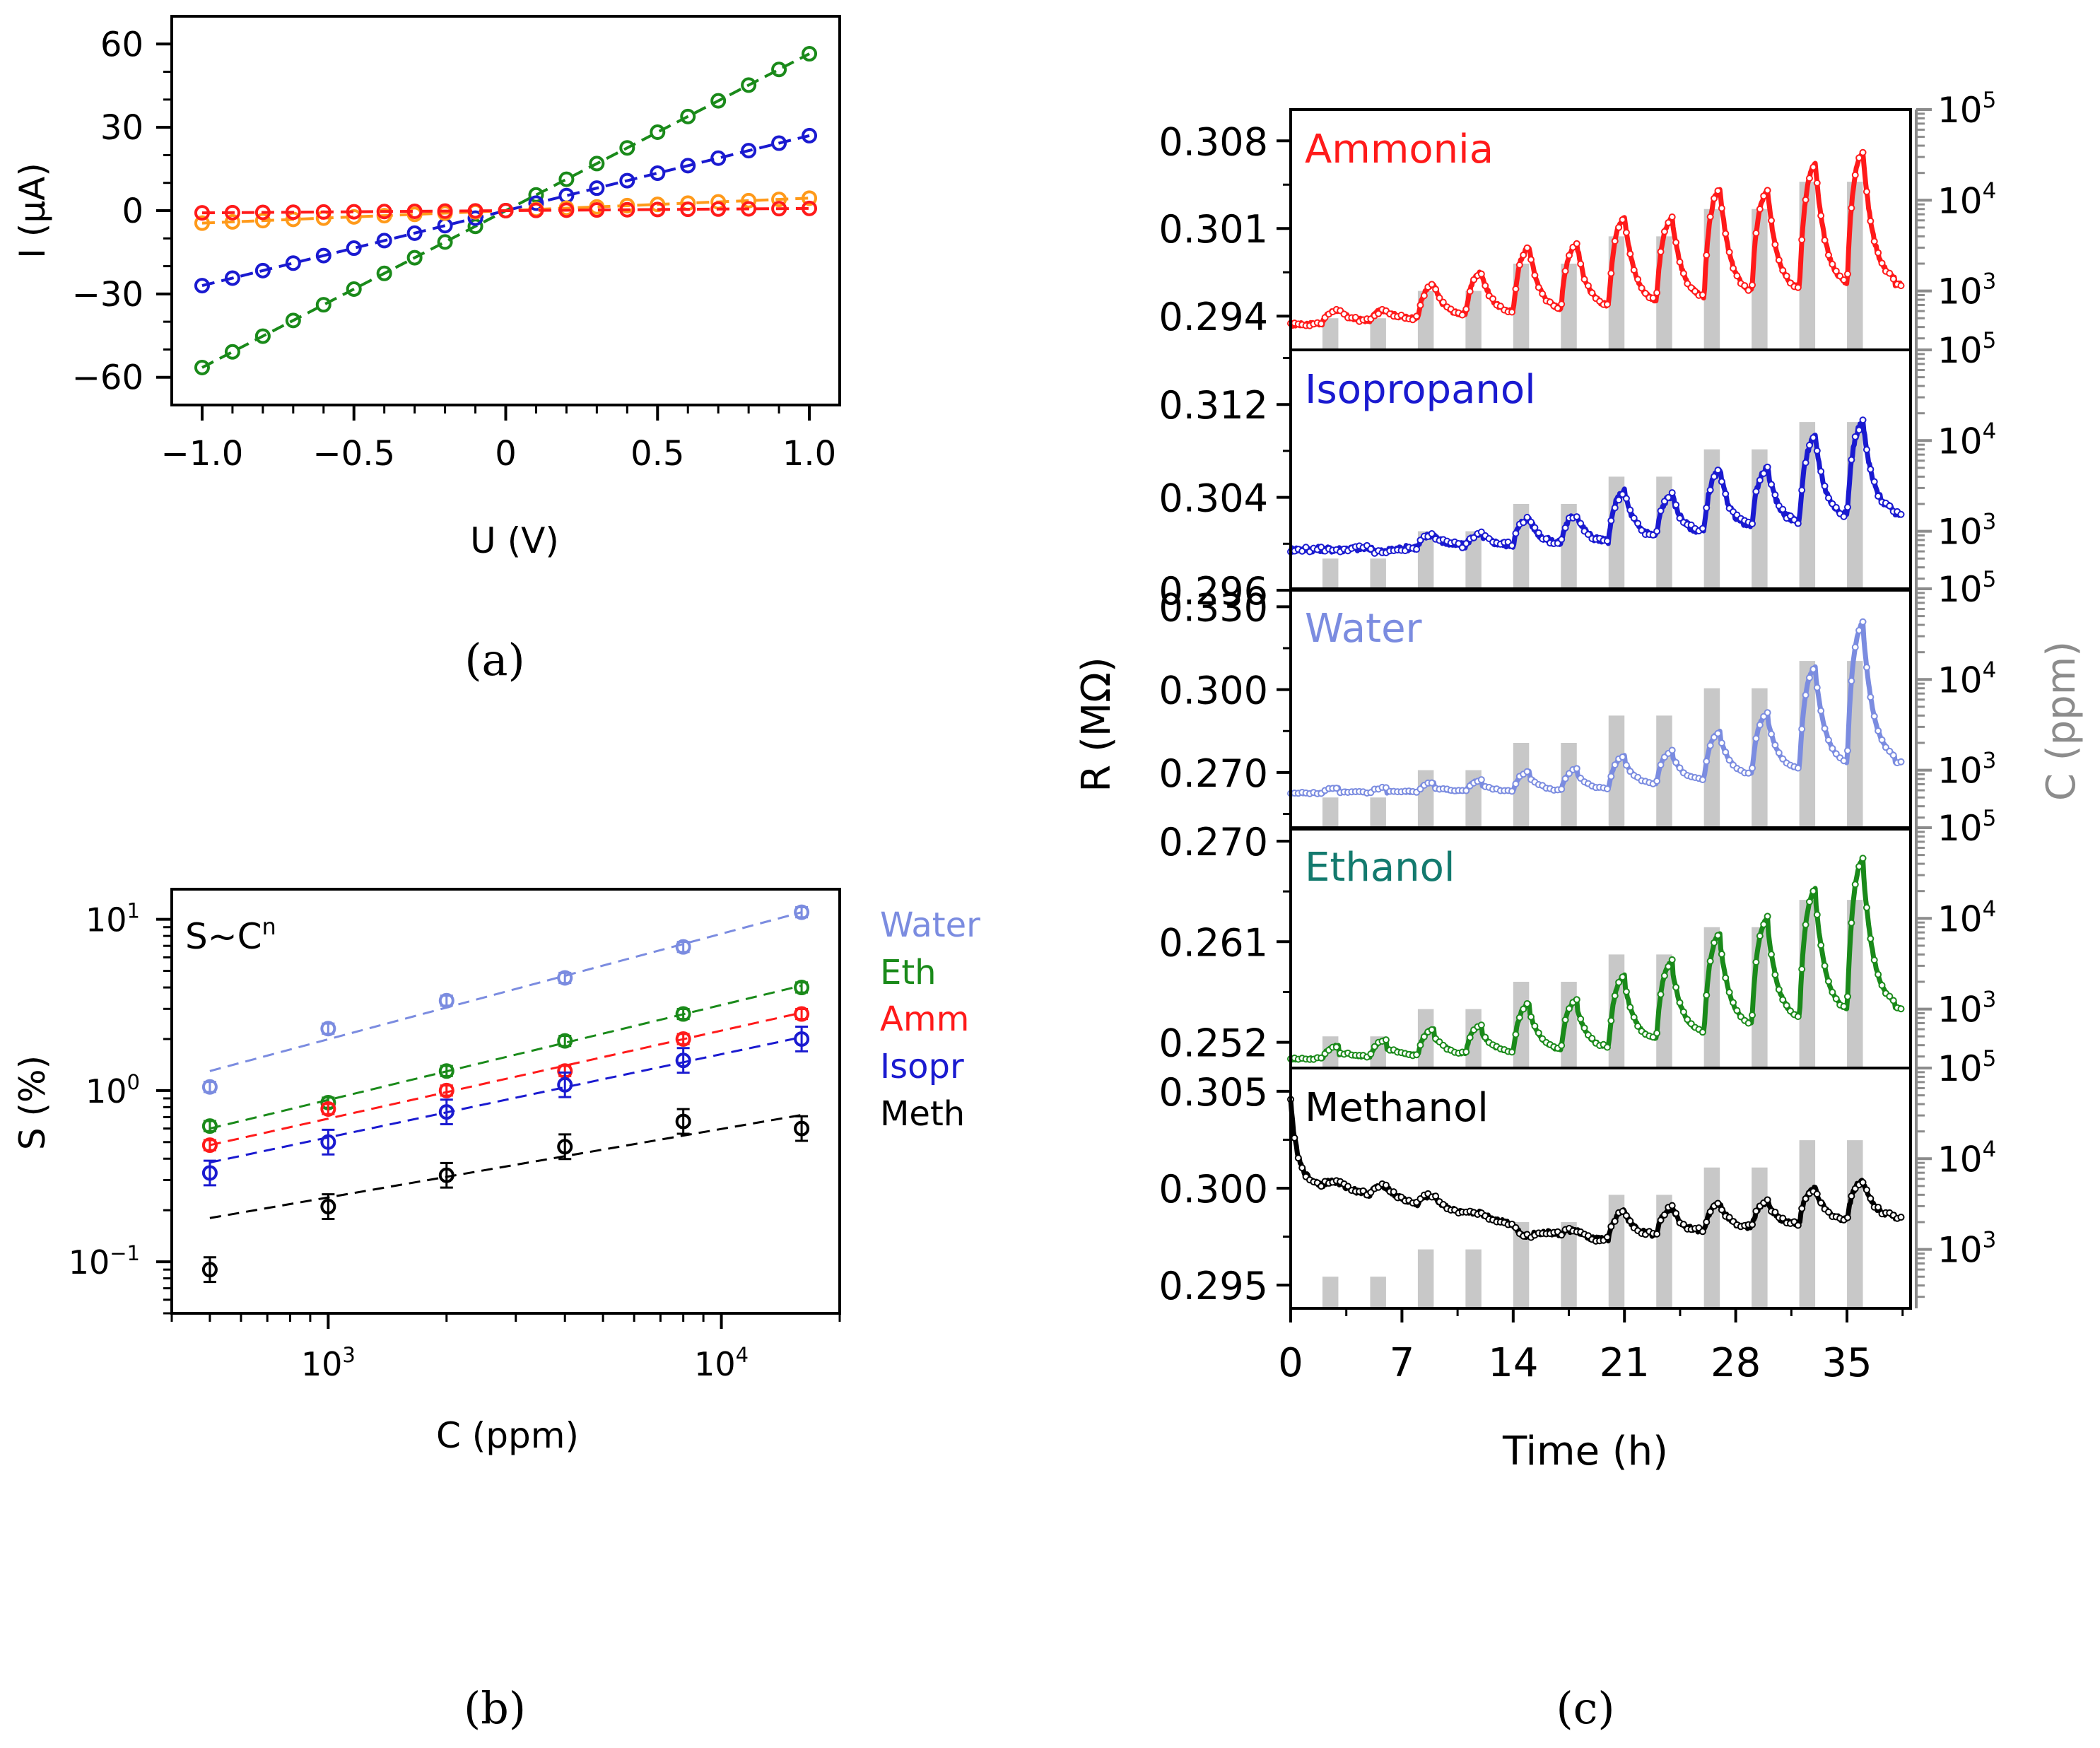 This screenshot has width=2100, height=1748. Describe the element at coordinates (1213, 773) in the screenshot. I see `resistance-y-tick-label: 0.270` at that location.